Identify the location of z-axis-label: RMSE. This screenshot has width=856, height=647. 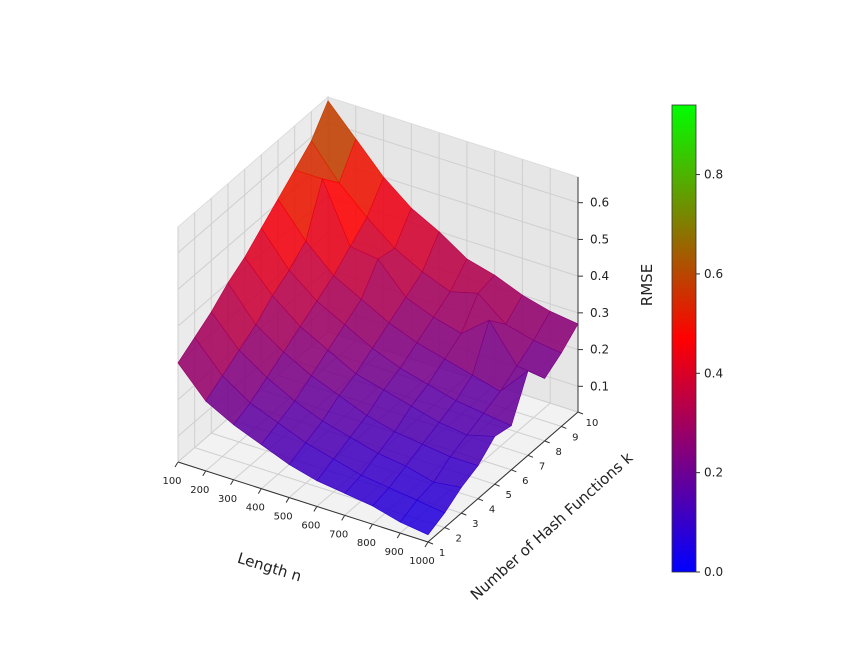
(647, 285).